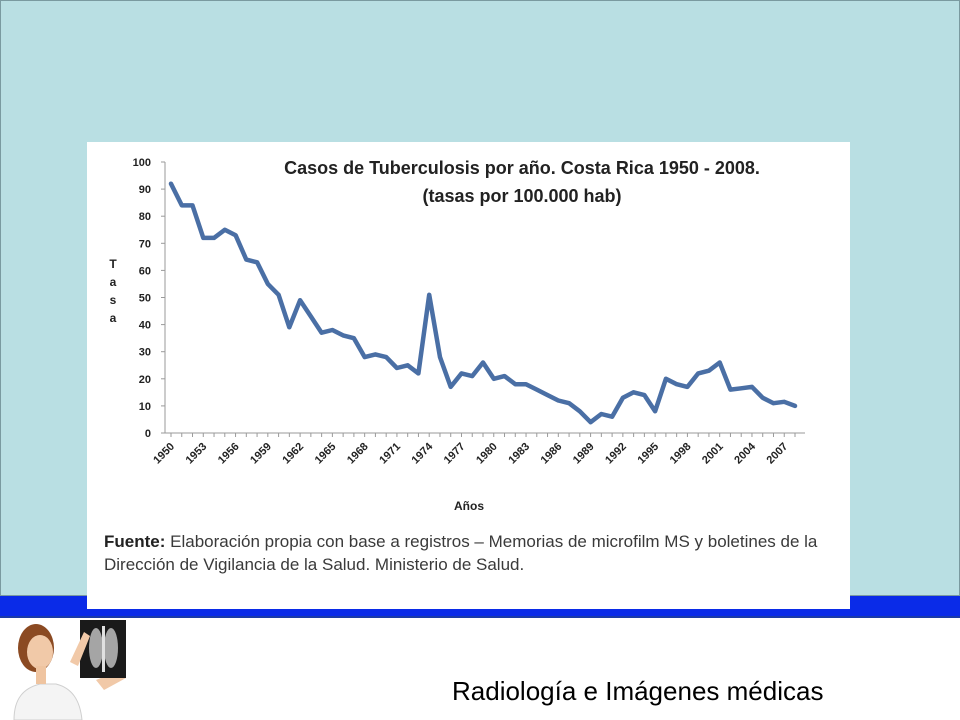 This screenshot has width=960, height=720. I want to click on source-label: Fuente:, so click(135, 541).